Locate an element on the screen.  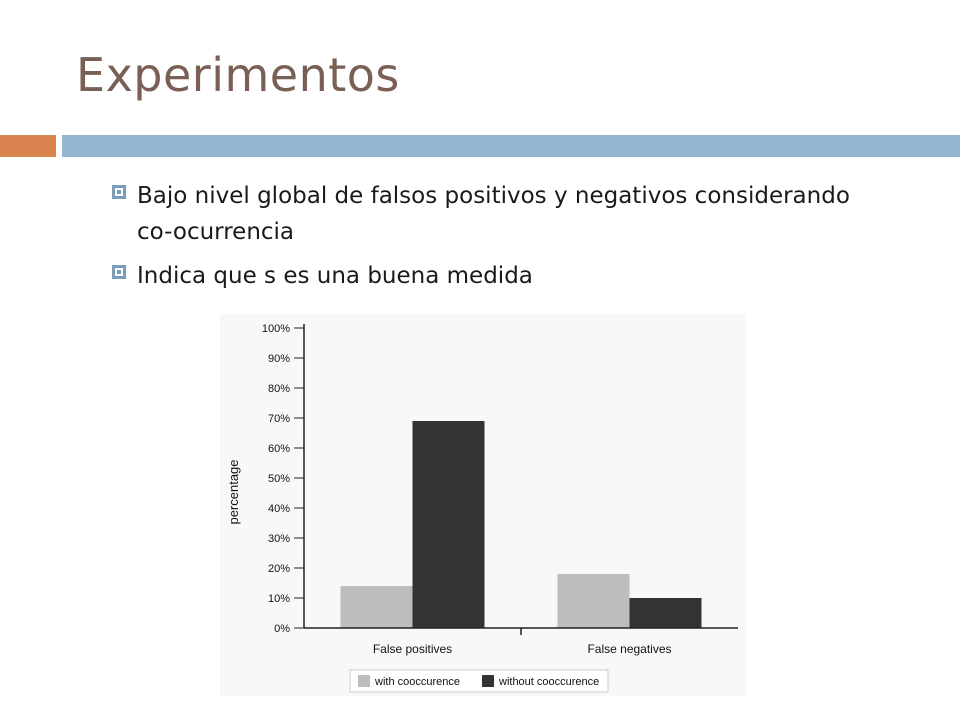
y-tick-label: 90% is located at coordinates (279, 359).